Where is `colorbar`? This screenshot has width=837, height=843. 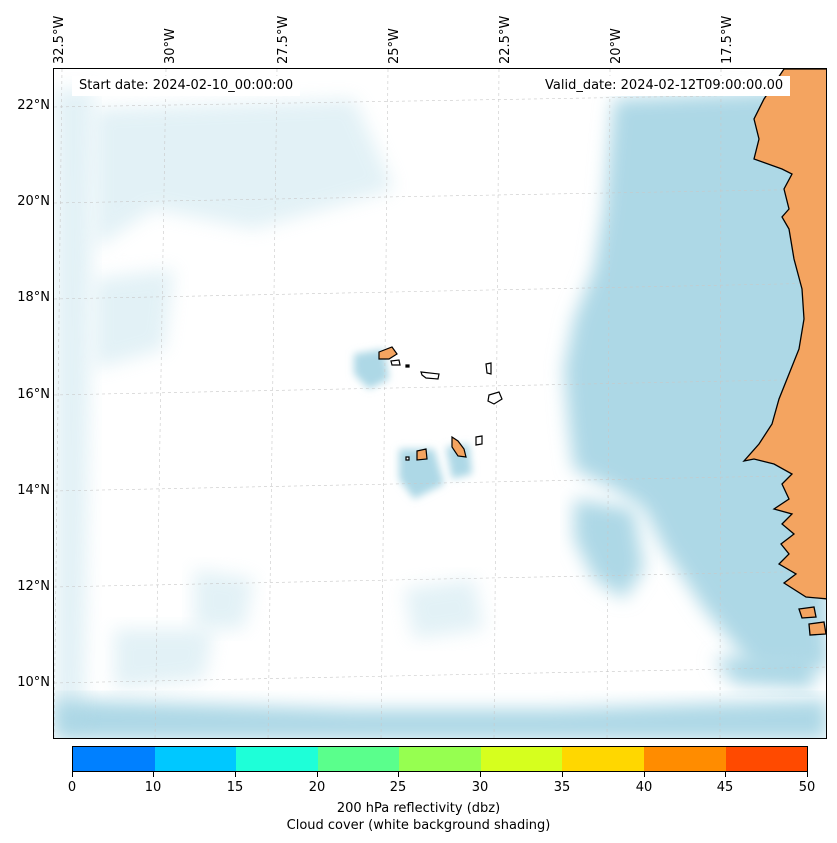
colorbar is located at coordinates (440, 759).